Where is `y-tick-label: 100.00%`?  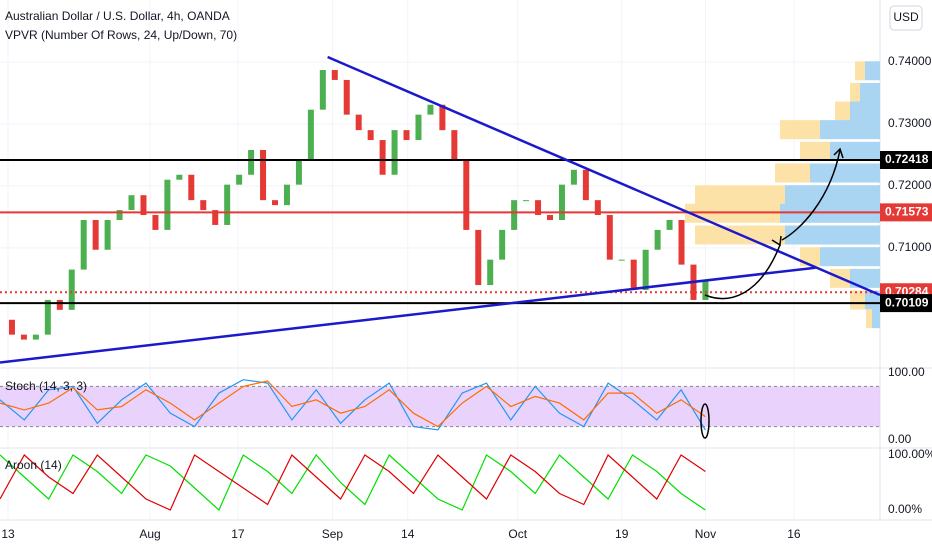 y-tick-label: 100.00% is located at coordinates (910, 454).